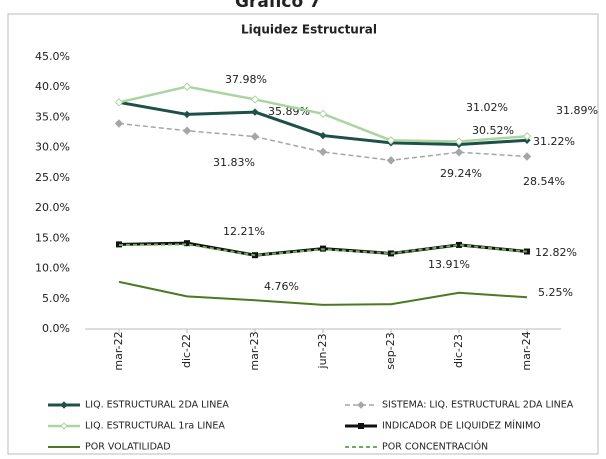  I want to click on data-label: 12.21%, so click(244, 231).